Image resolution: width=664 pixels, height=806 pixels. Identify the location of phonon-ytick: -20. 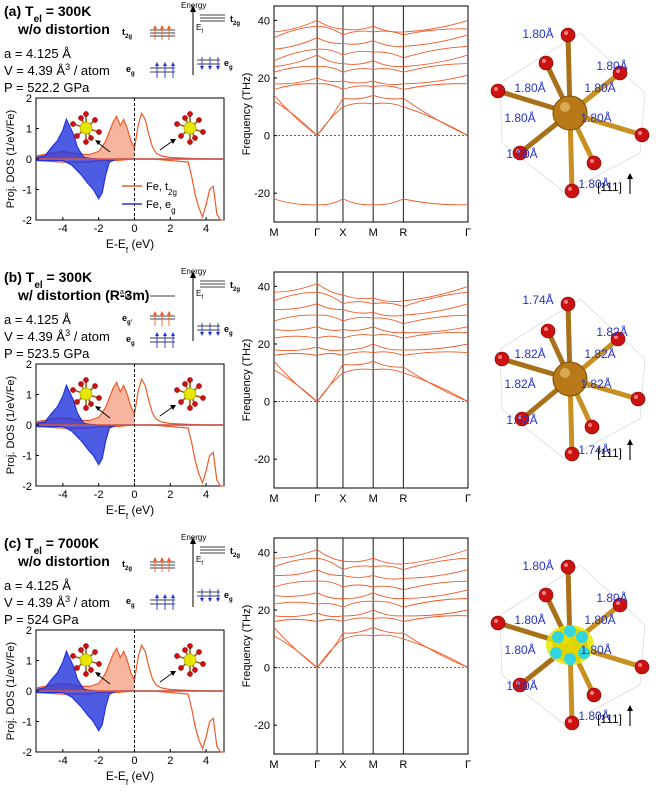
(262, 460).